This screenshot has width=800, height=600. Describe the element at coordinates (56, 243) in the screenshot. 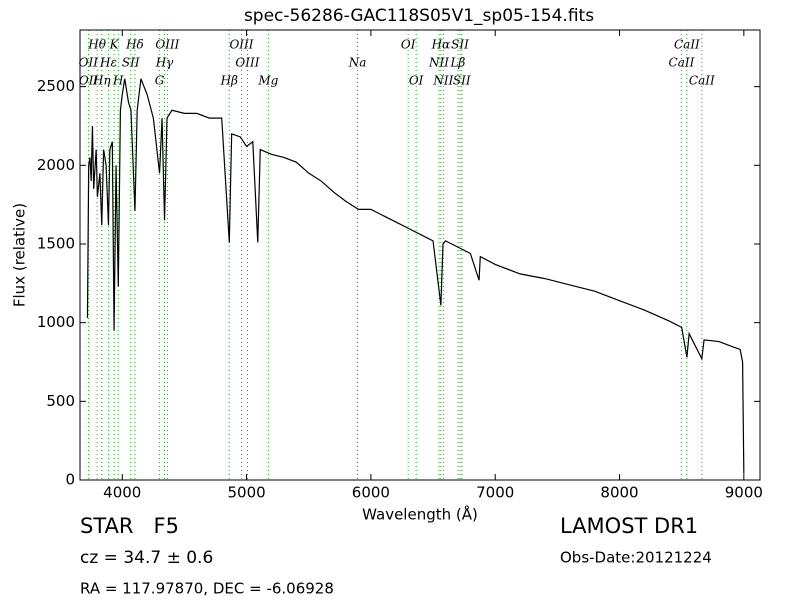

I see `y-tick-label: 1500` at that location.